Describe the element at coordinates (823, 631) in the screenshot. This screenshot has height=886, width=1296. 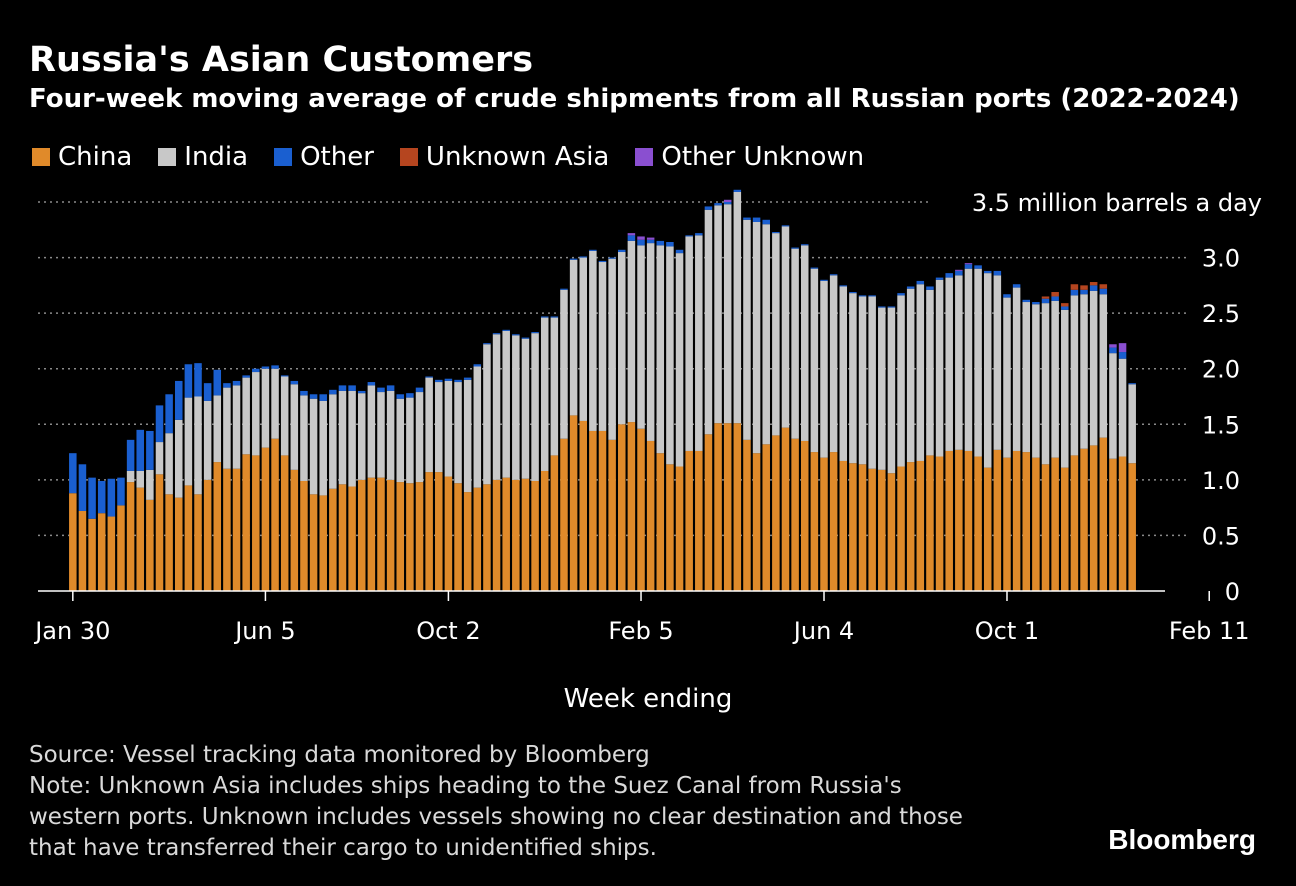
I see `x-tick-label: Jun 4` at that location.